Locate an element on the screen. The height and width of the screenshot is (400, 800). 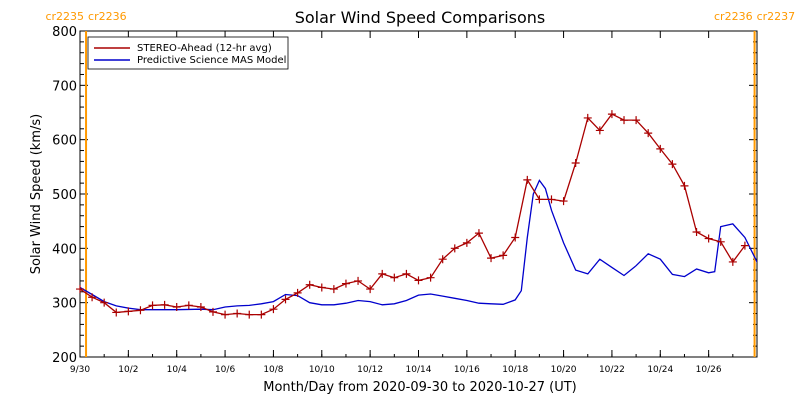
legend-box is located at coordinates (188, 53).